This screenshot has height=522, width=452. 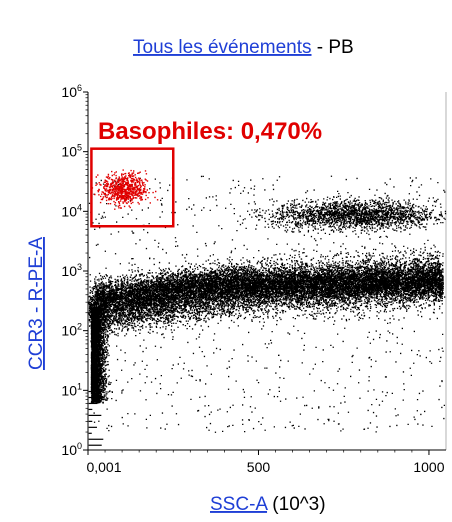 What do you see at coordinates (71, 330) in the screenshot?
I see `y-tick-label: 10²` at bounding box center [71, 330].